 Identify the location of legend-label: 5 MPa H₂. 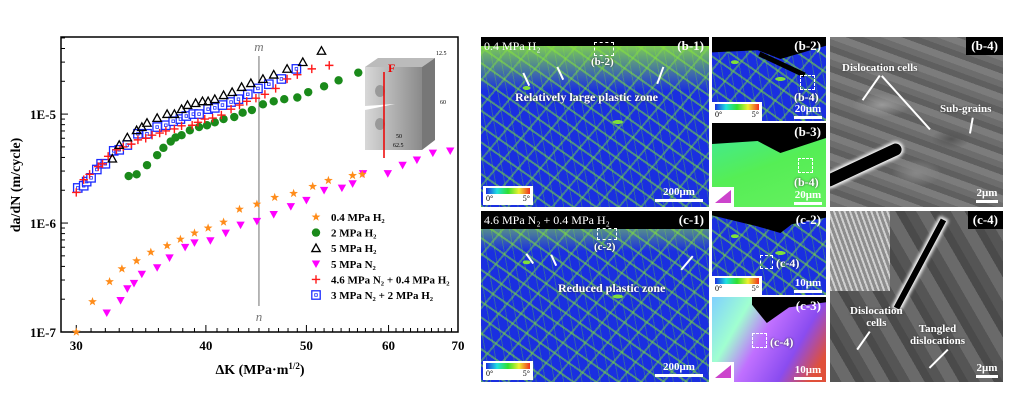
(354, 249).